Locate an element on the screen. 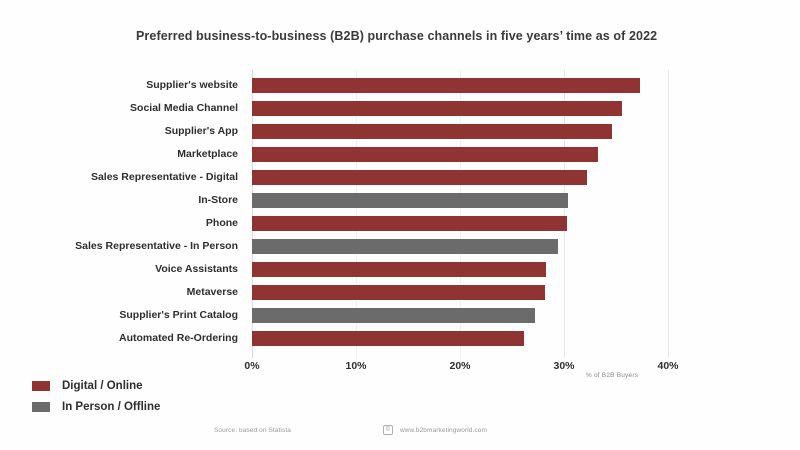 The height and width of the screenshot is (450, 800). category-label-11: Supplier's Print Catalog is located at coordinates (178, 315).